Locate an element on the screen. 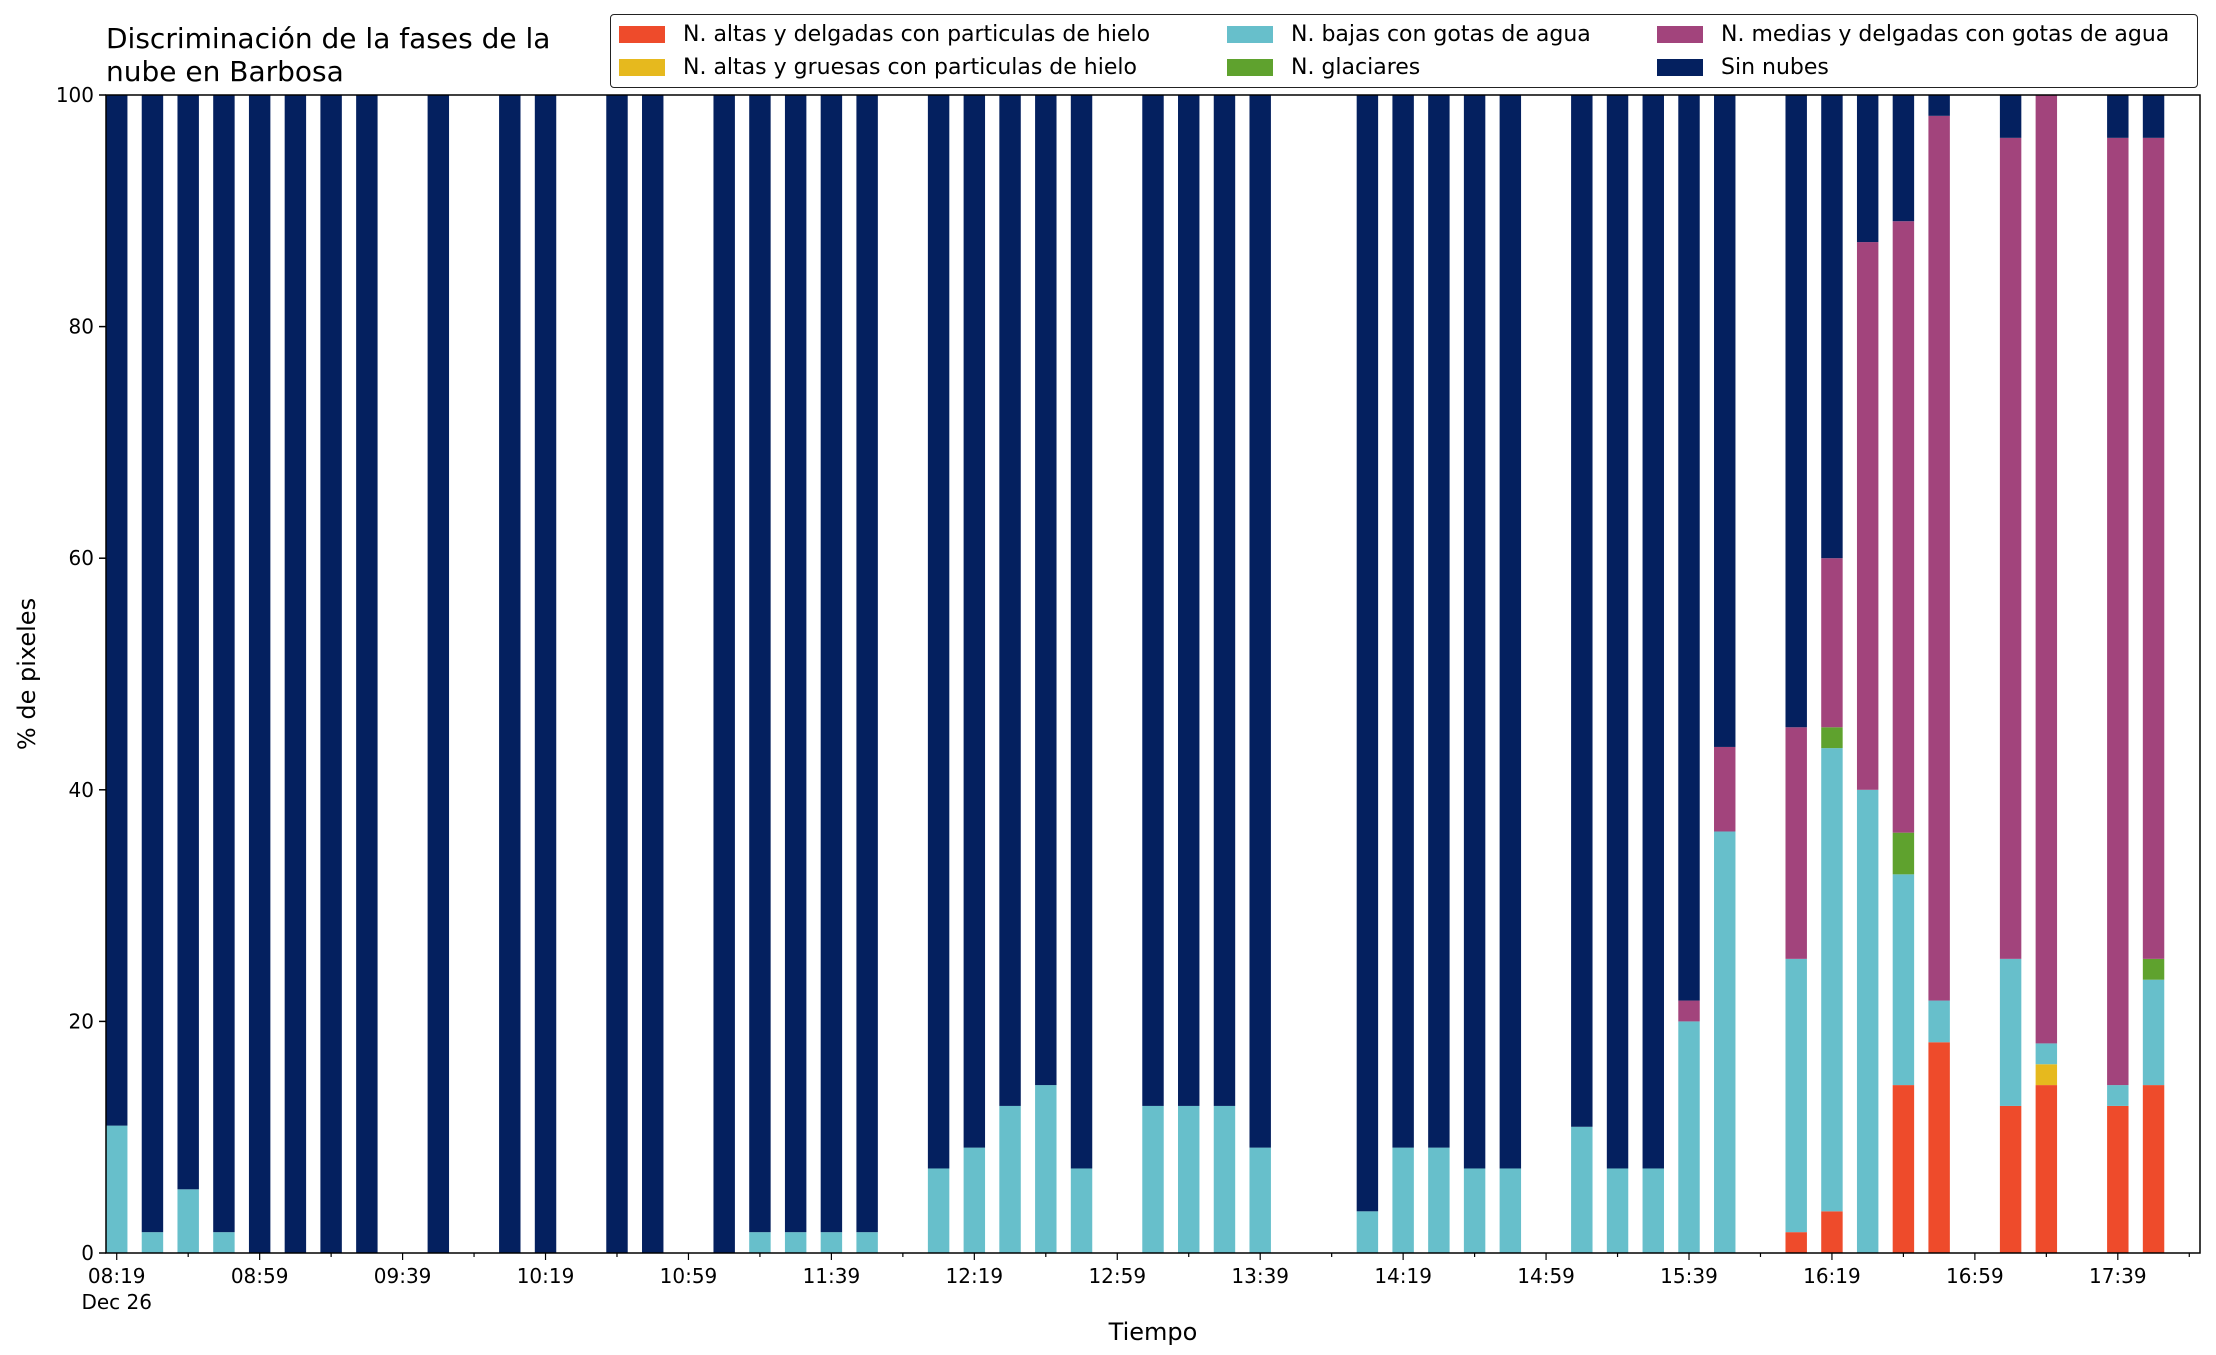  chart-title-line-1: Discriminación de la fases de la is located at coordinates (328, 38).